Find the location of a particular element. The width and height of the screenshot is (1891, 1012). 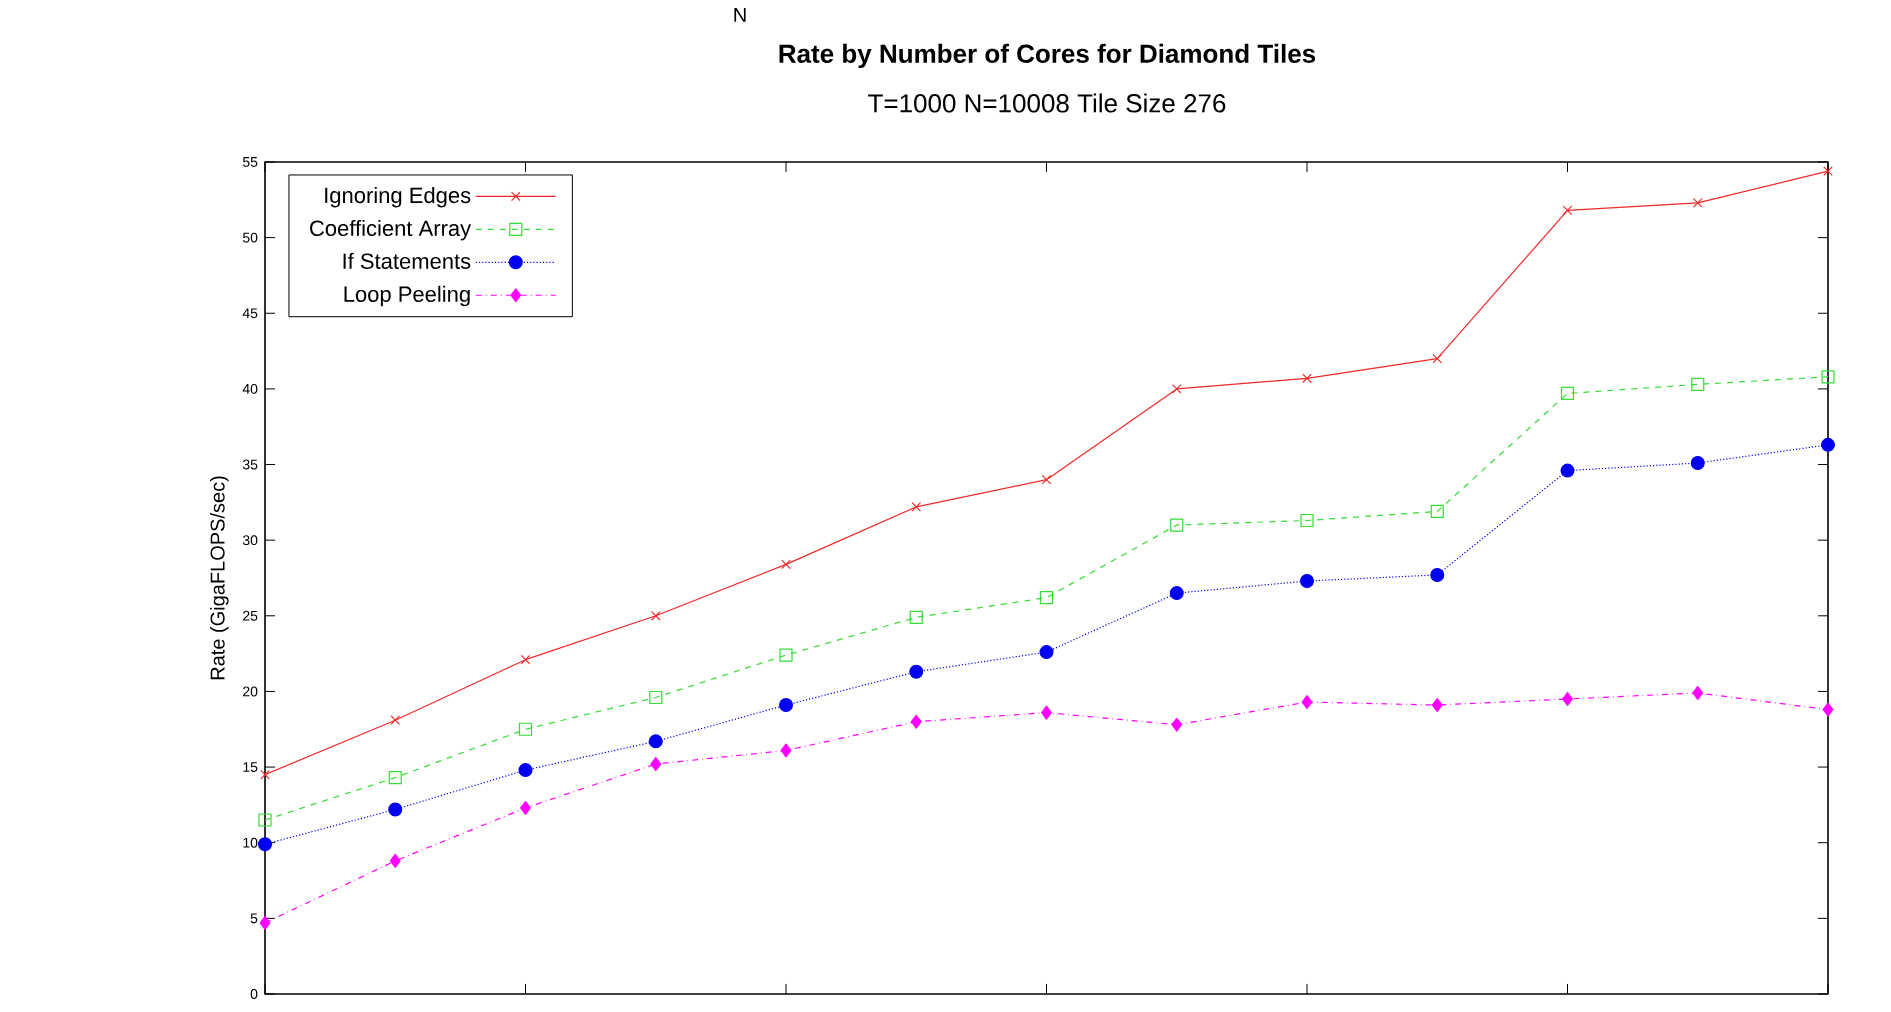

y-tick-label: 50 is located at coordinates (250, 237).